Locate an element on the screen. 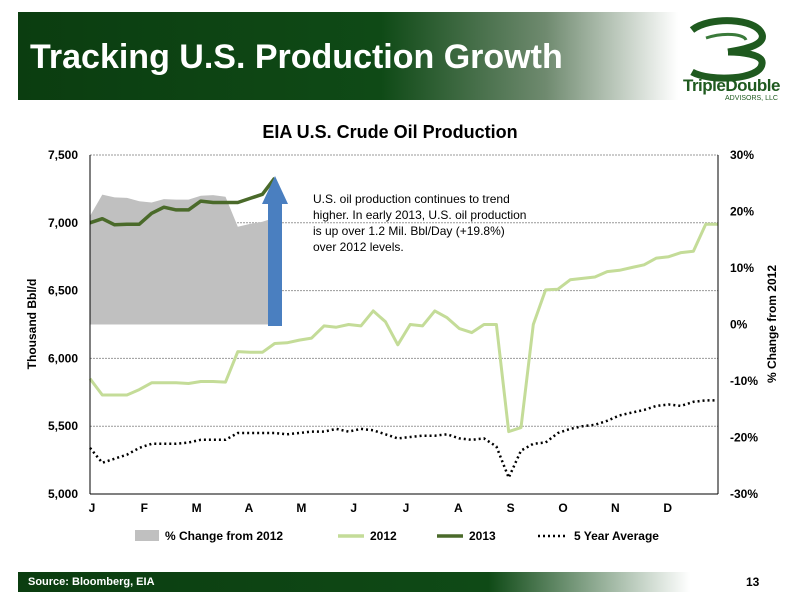 This screenshot has width=800, height=600. triple-double-logo is located at coordinates (727, 49).